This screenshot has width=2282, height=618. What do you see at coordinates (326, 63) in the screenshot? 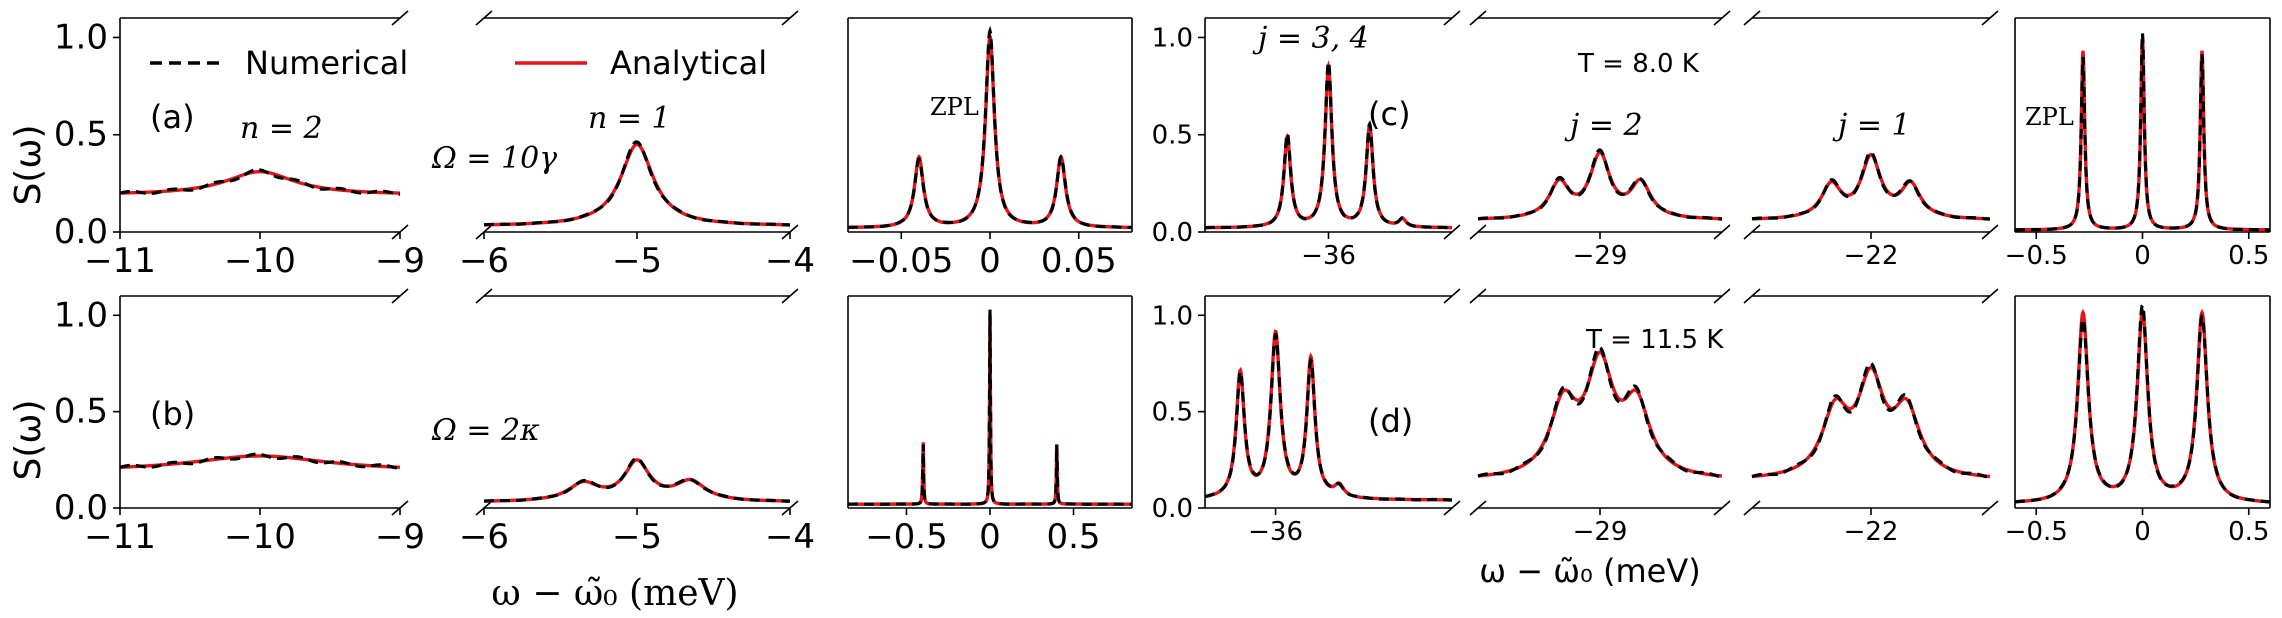
I see `legend-numerical-label: Numerical` at bounding box center [326, 63].